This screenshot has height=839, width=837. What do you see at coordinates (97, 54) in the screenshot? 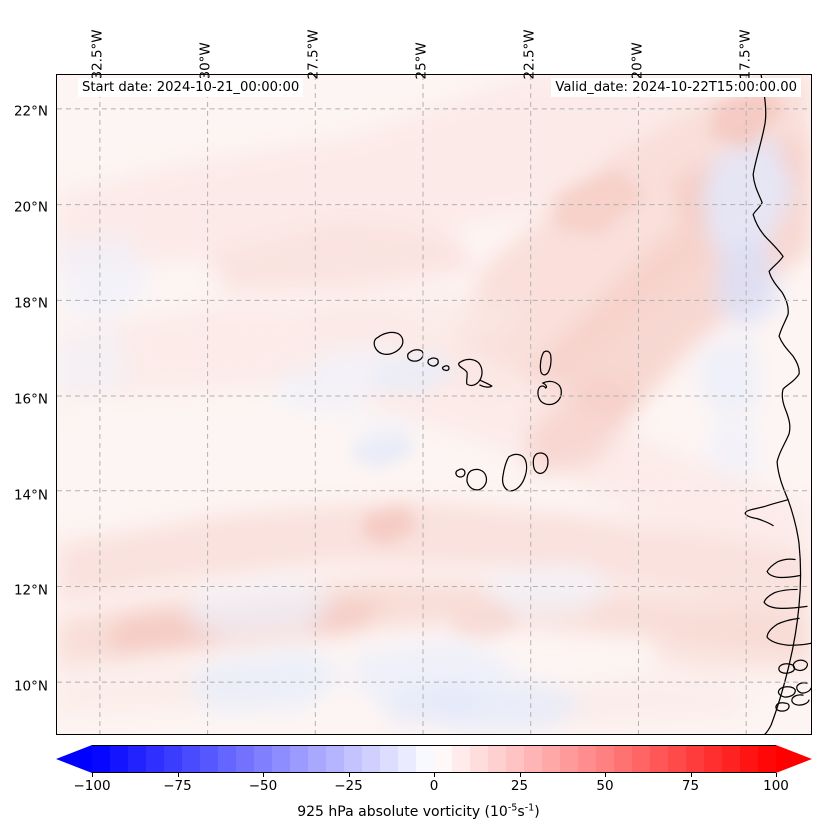
I see `longitude-tick-0: 32.5°W` at bounding box center [97, 54].